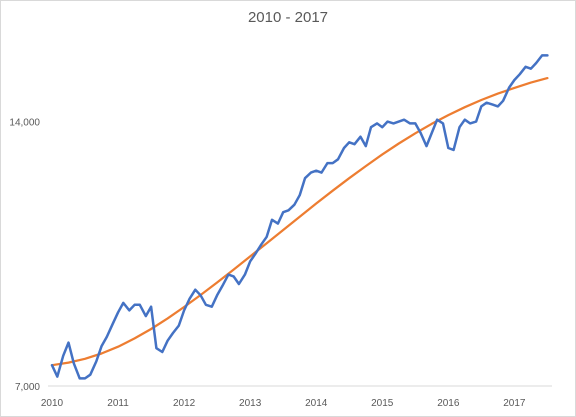 This screenshot has width=576, height=417. Describe the element at coordinates (184, 403) in the screenshot. I see `x-tick-label: 2012` at that location.